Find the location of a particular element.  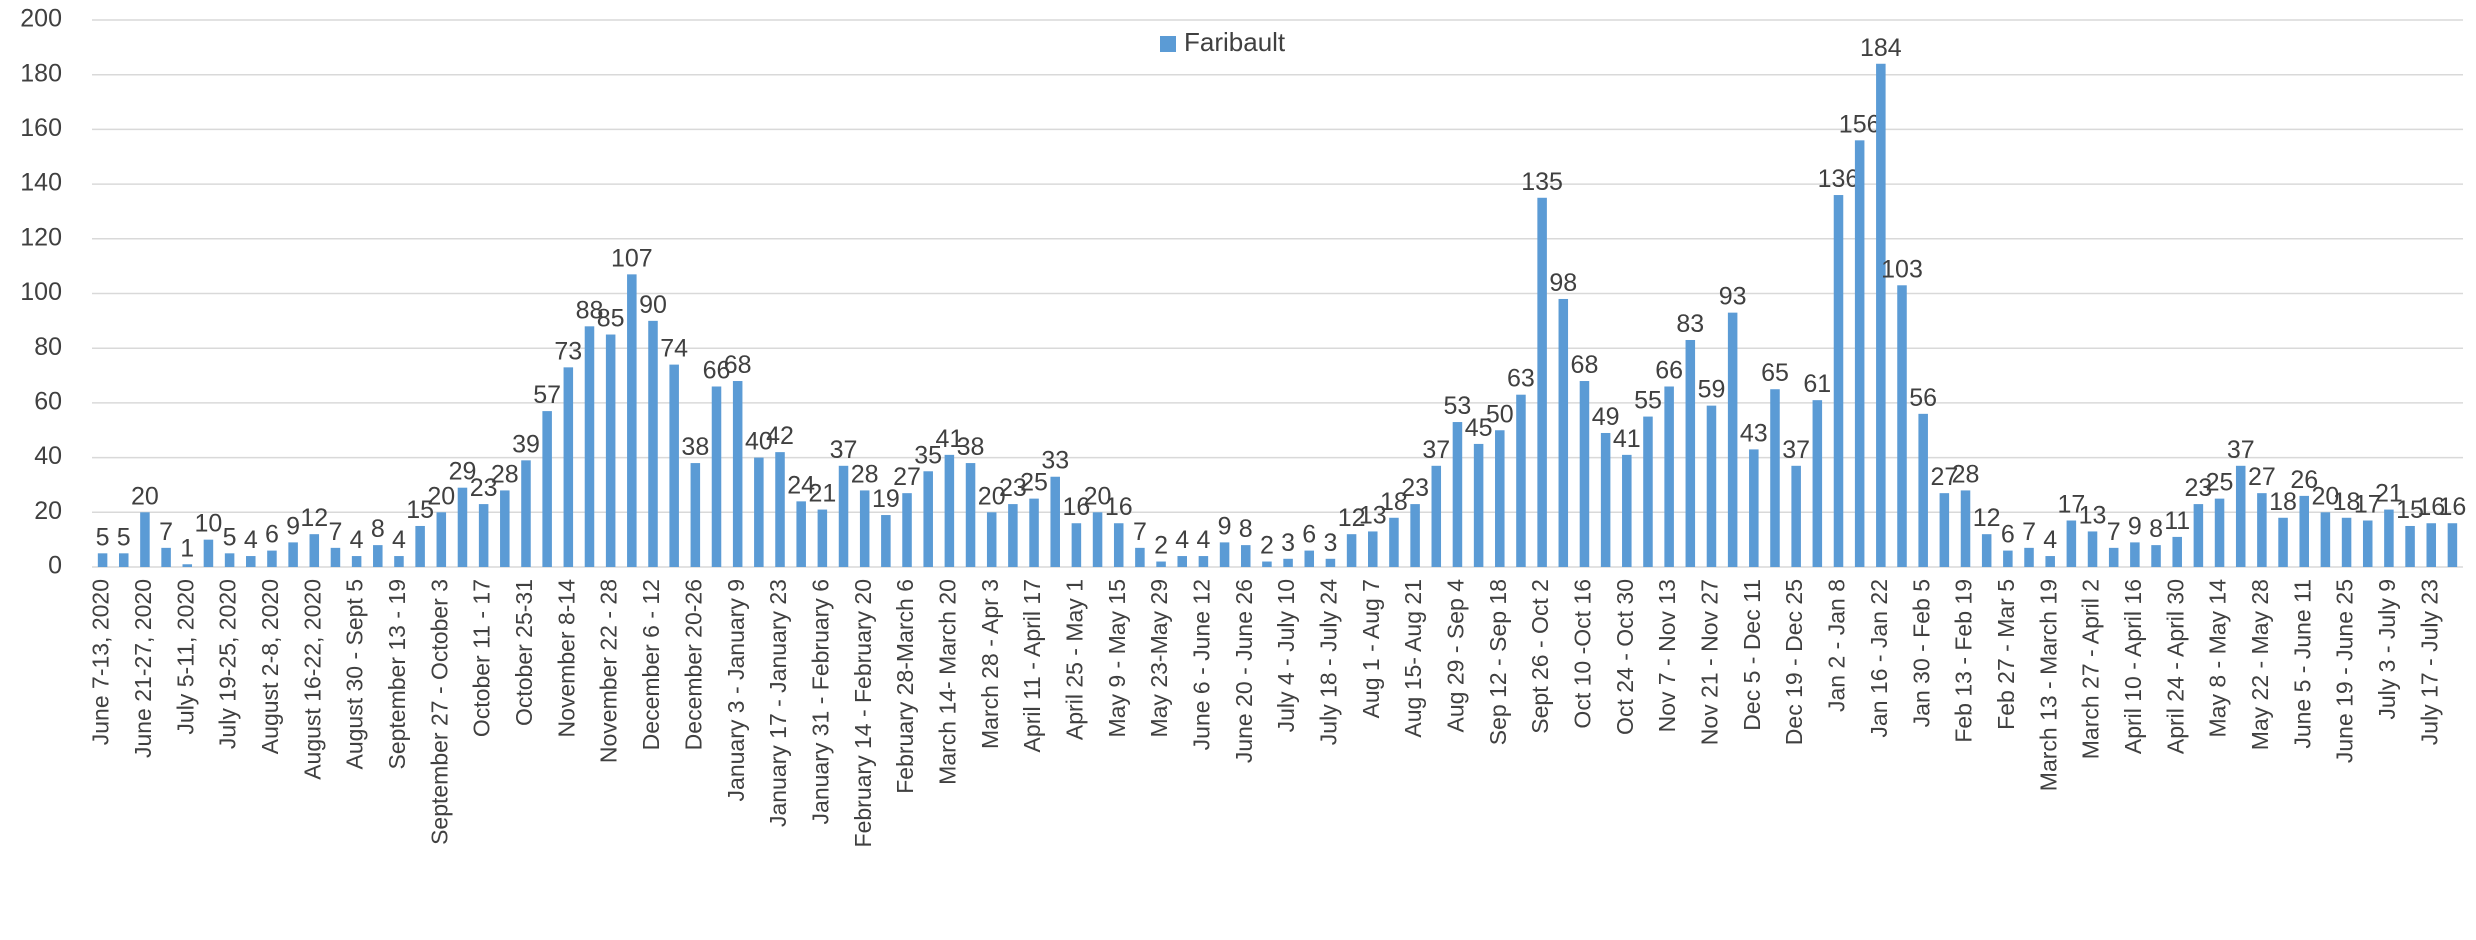

data-label: 37 is located at coordinates (1436, 450).